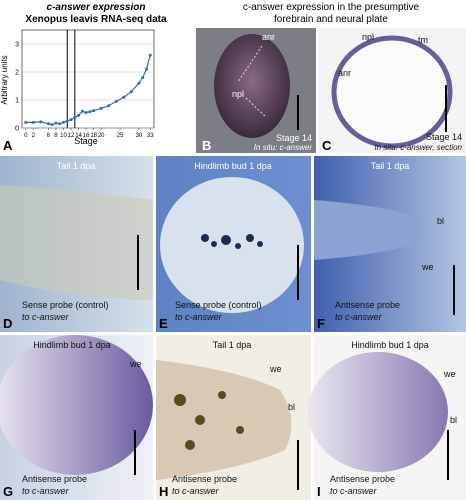  Describe the element at coordinates (86, 136) in the screenshot. I see `x-tick-label: 16` at that location.